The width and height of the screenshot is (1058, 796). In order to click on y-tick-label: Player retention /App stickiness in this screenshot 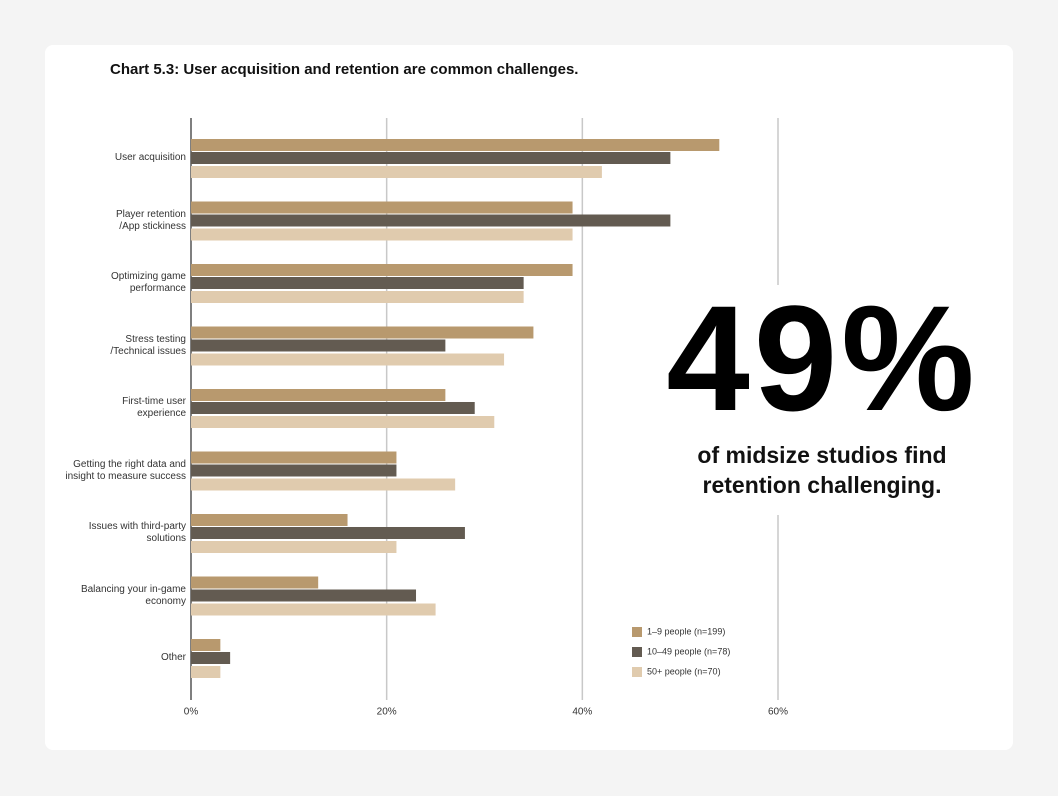, I will do `click(150, 220)`.